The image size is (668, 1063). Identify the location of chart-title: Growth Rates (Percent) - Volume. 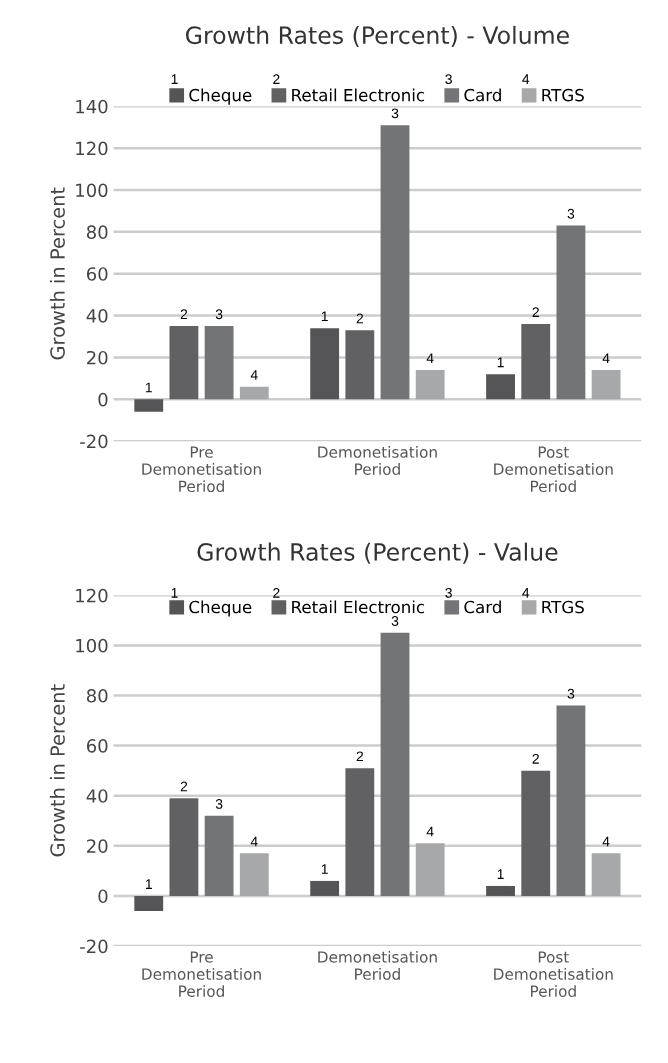
(377, 36).